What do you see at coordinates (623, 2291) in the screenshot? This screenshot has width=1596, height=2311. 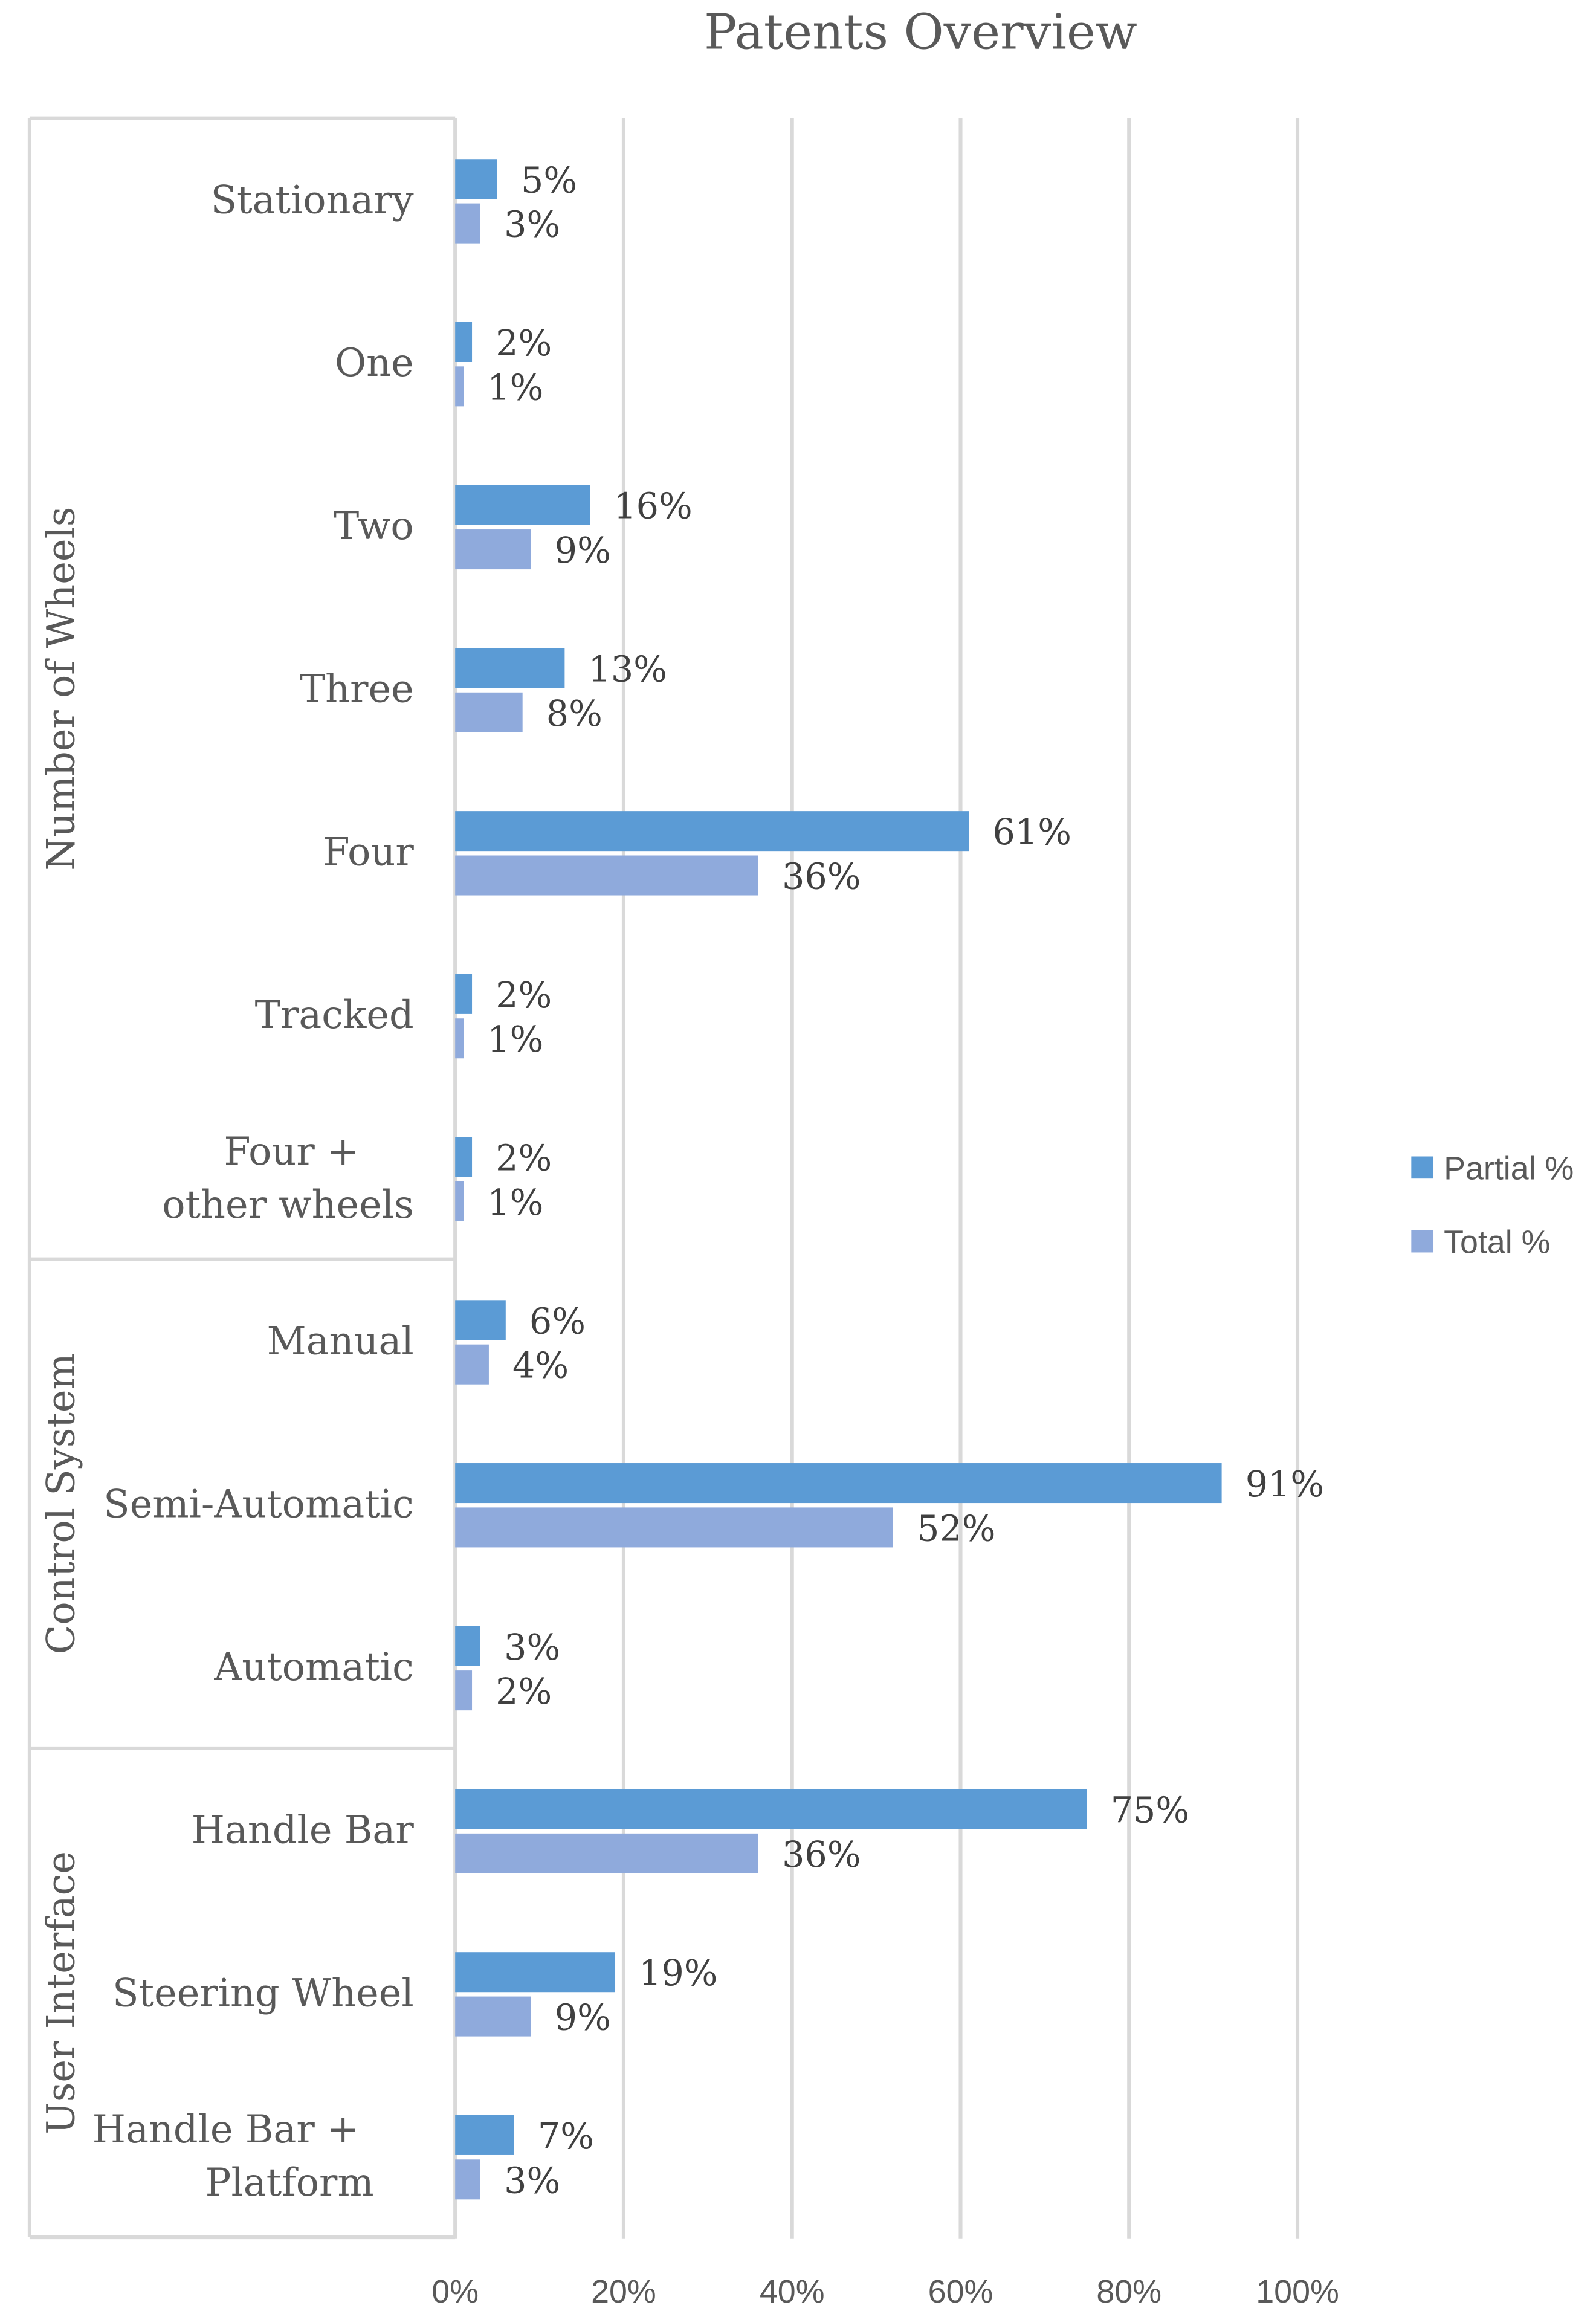 I see `x-tick-label: 20%` at bounding box center [623, 2291].